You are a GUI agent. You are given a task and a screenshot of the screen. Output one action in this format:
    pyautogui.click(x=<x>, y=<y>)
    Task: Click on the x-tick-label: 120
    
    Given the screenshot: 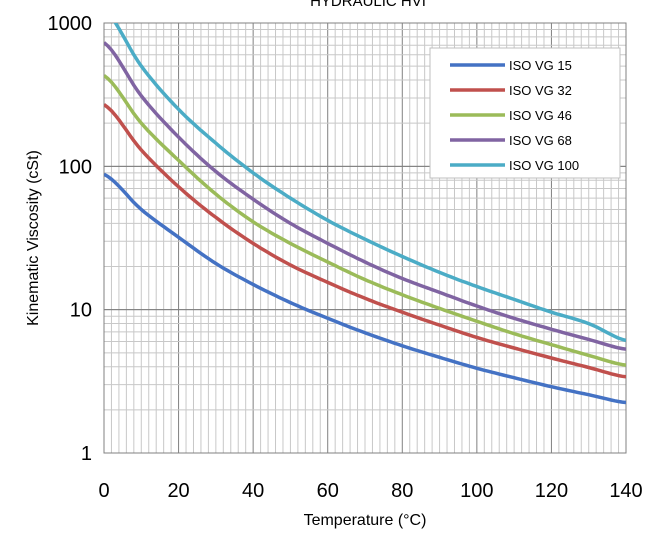 What is the action you would take?
    pyautogui.click(x=551, y=491)
    